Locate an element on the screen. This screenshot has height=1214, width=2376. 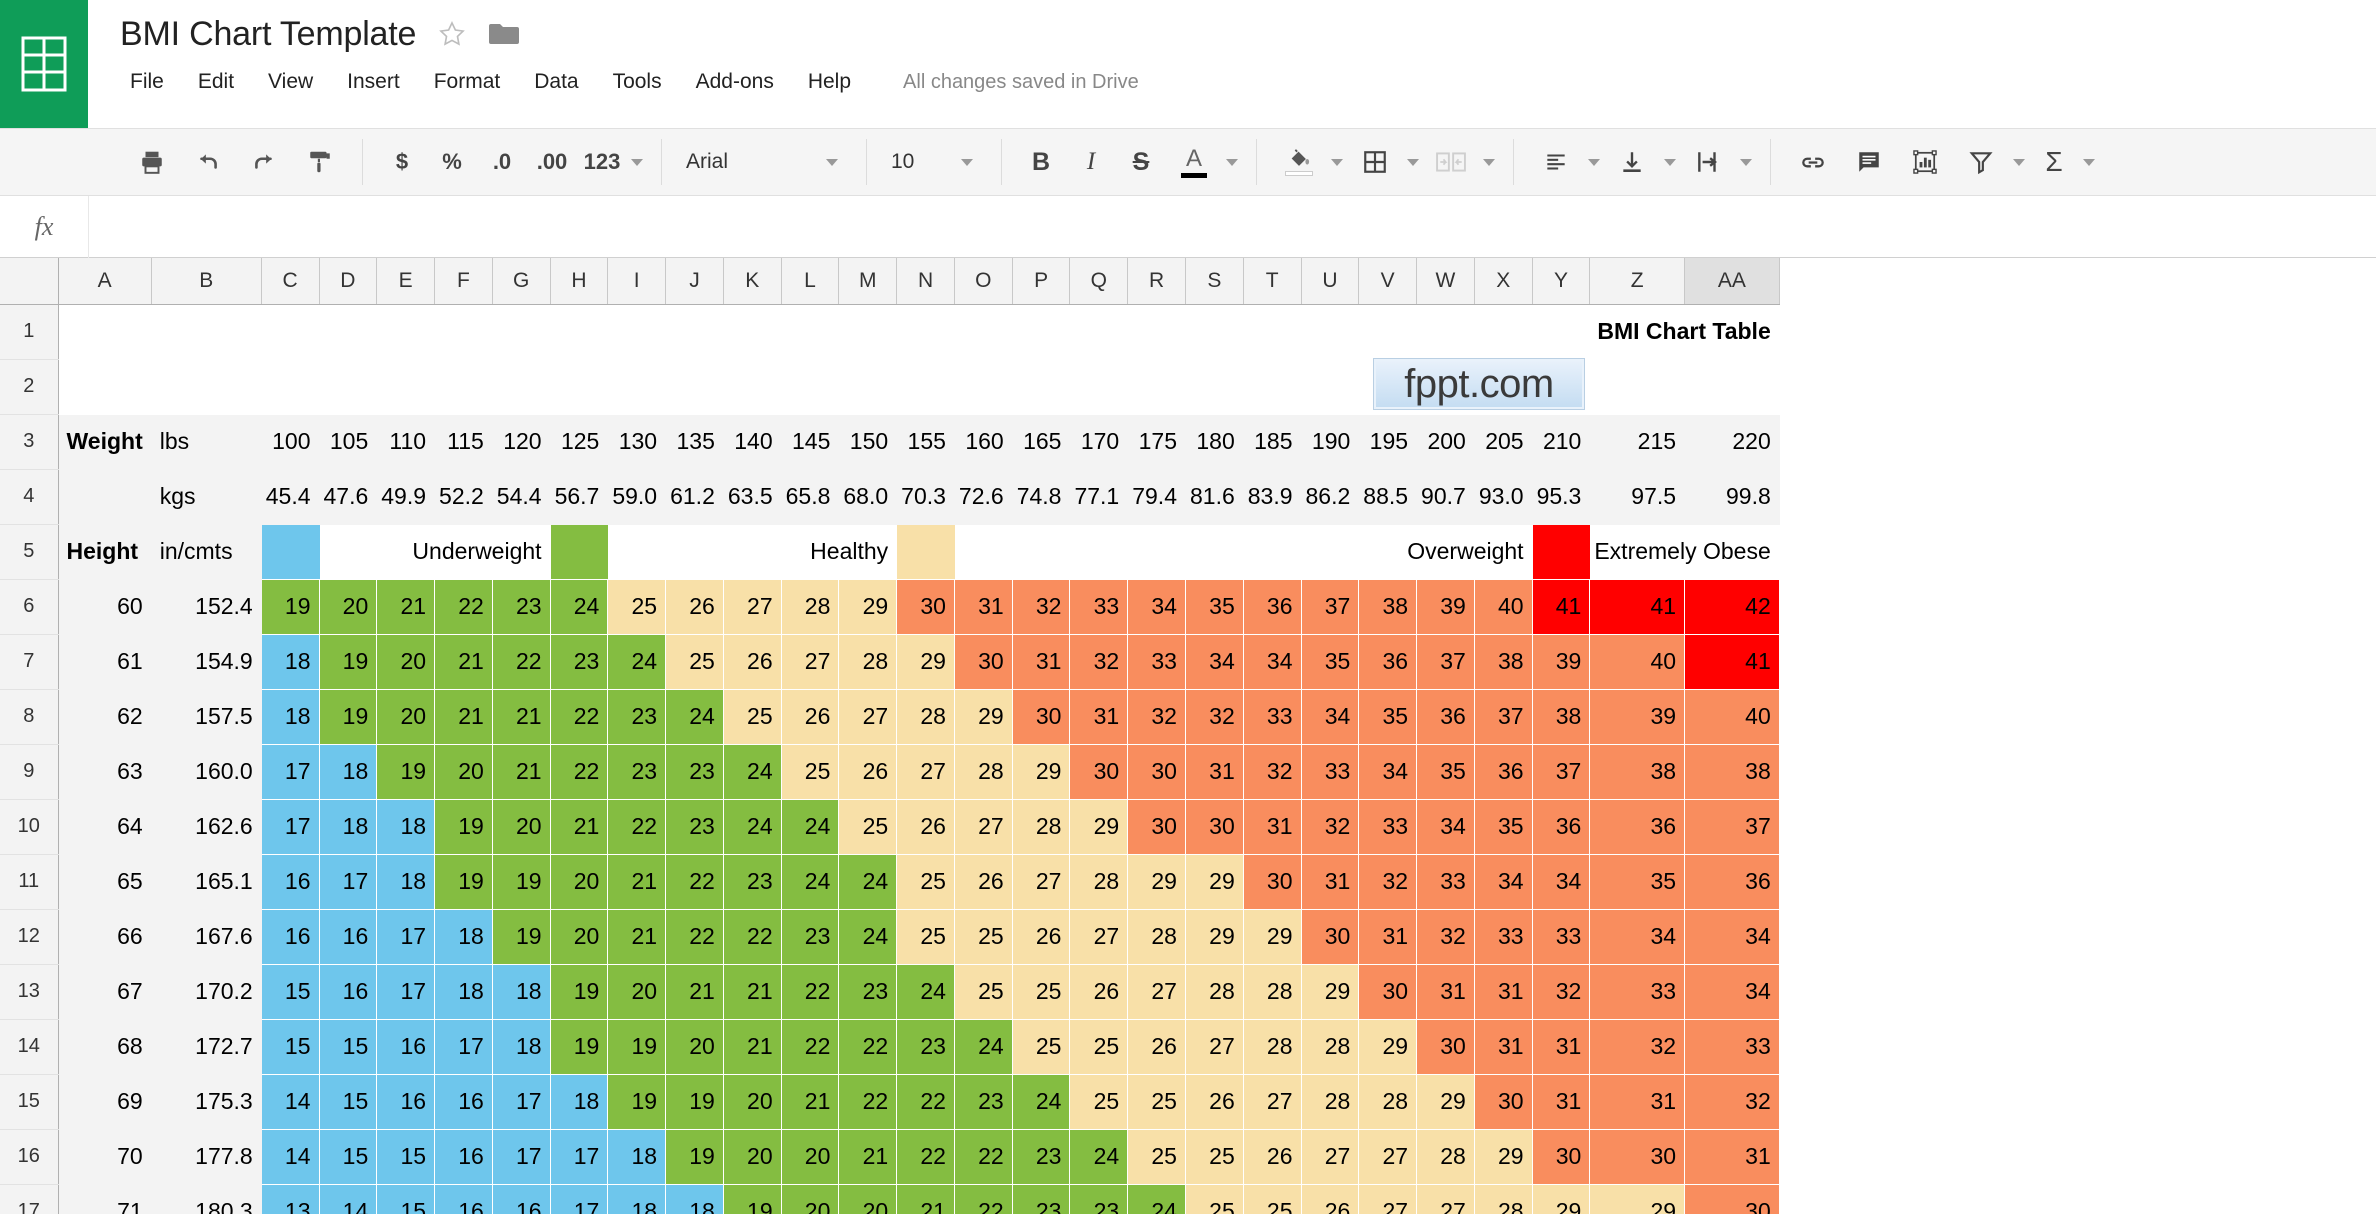
height-cm: 162.6 is located at coordinates (206, 827).